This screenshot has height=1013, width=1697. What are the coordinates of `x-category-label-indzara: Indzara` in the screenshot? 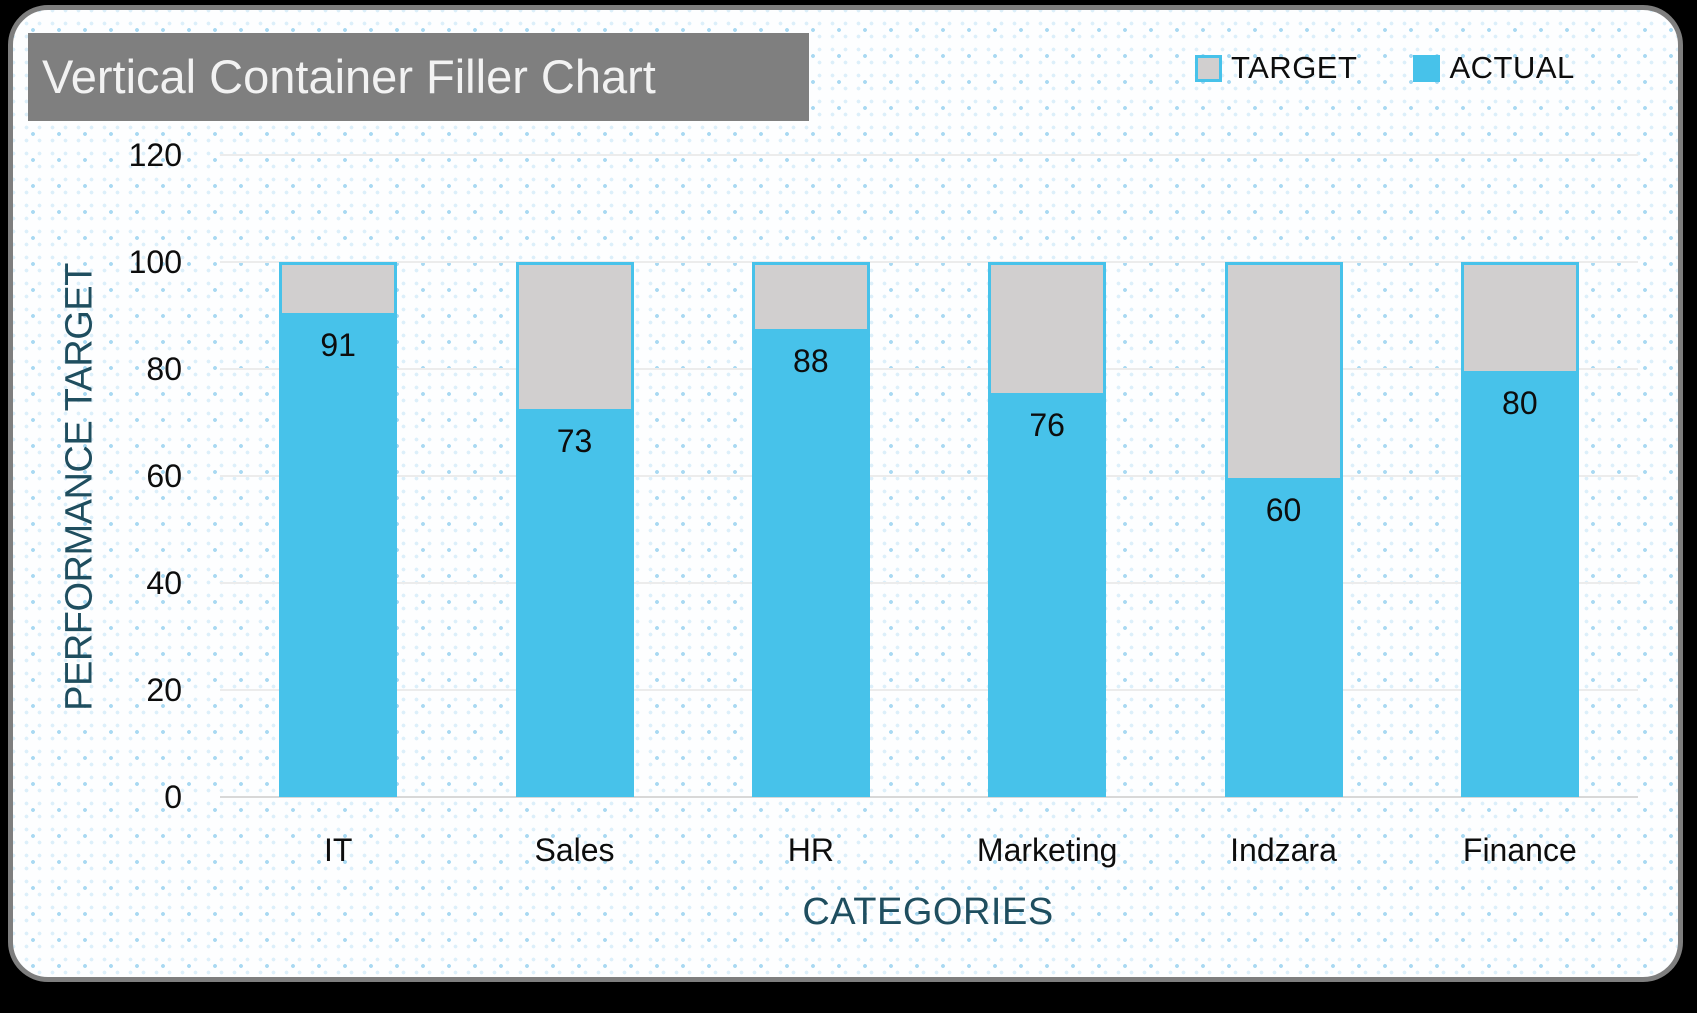 It's located at (1283, 850).